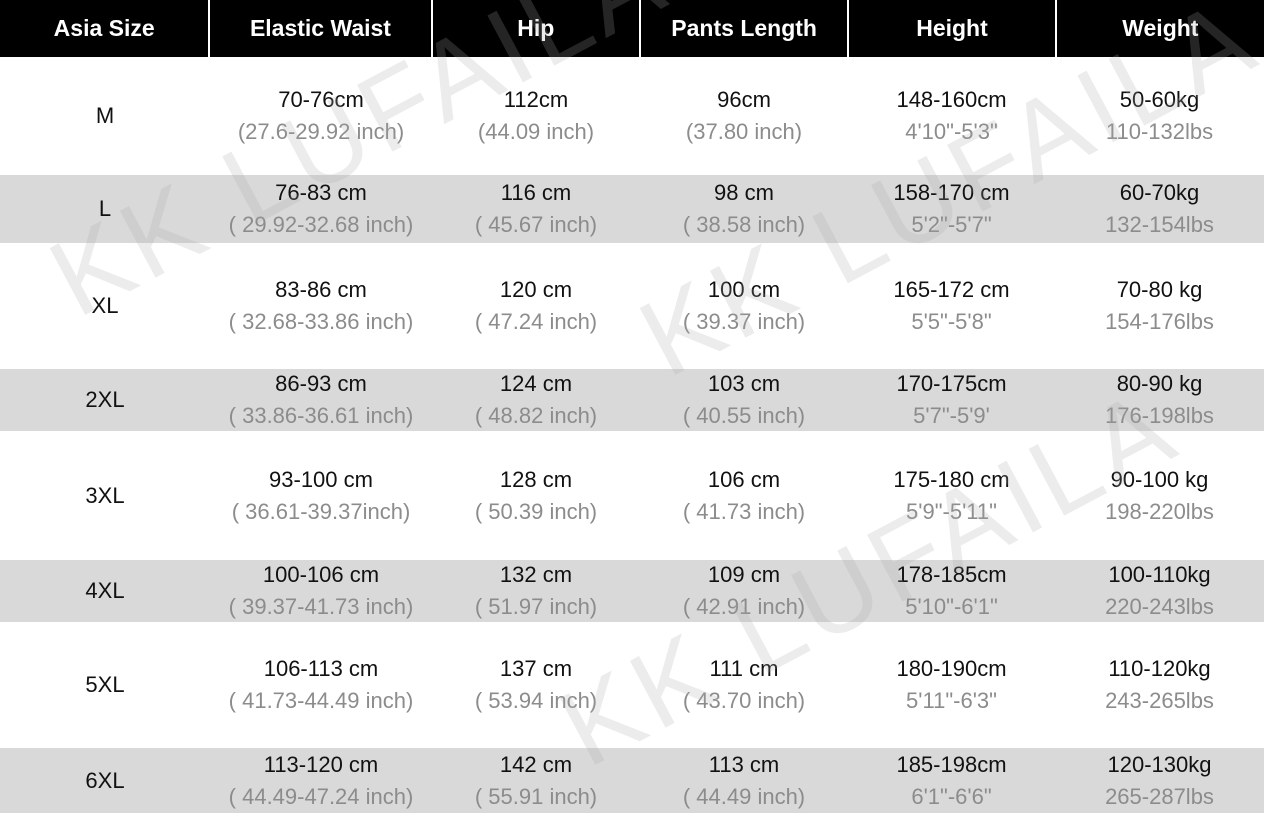 The width and height of the screenshot is (1264, 813). Describe the element at coordinates (744, 591) in the screenshot. I see `cell-length: 109 cm ( 42.91 inch)` at that location.